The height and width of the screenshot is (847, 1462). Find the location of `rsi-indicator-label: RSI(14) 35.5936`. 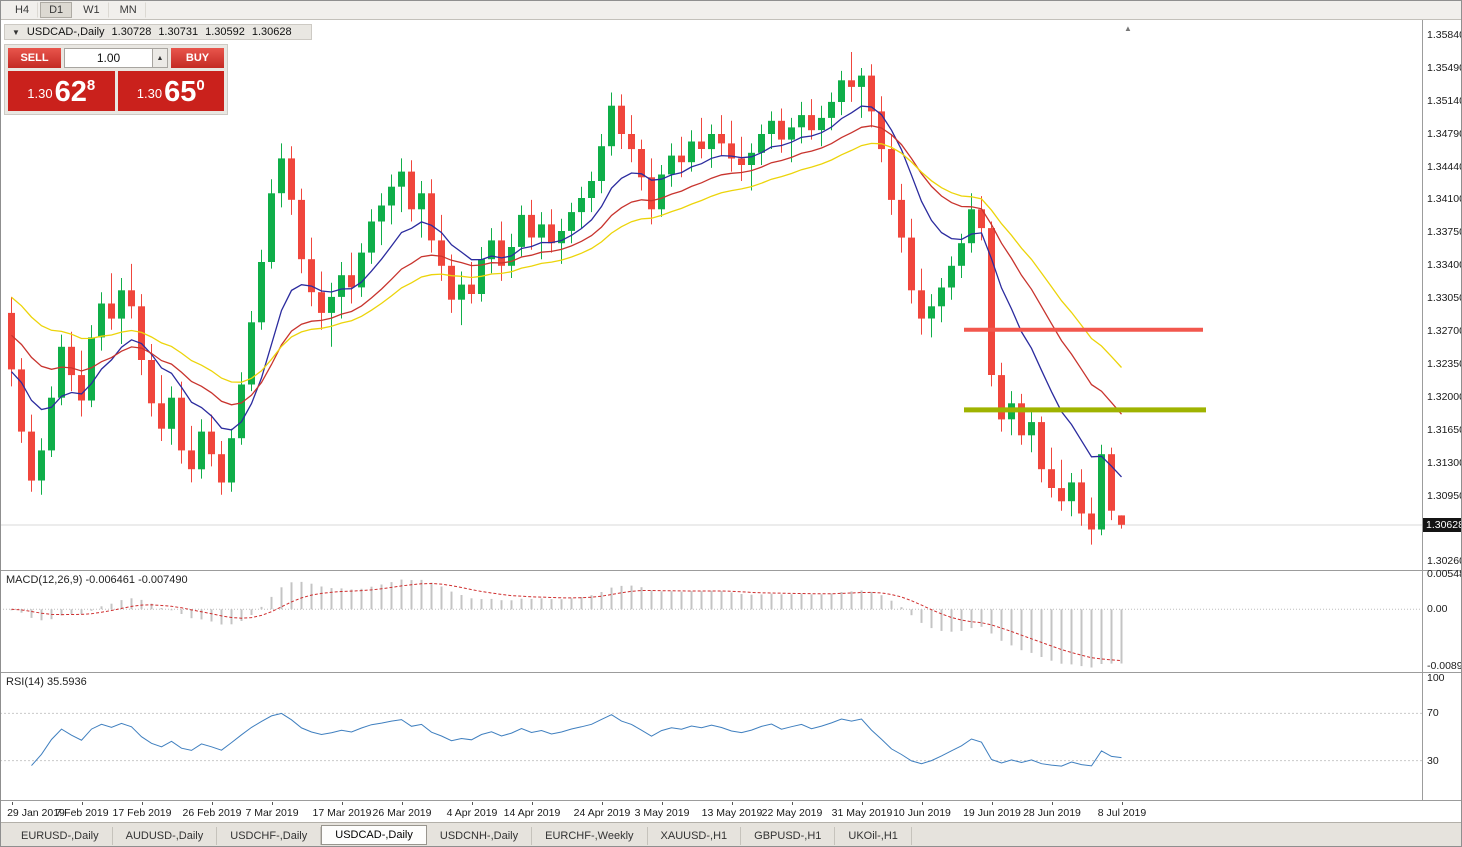

rsi-indicator-label: RSI(14) 35.5936 is located at coordinates (46, 682).